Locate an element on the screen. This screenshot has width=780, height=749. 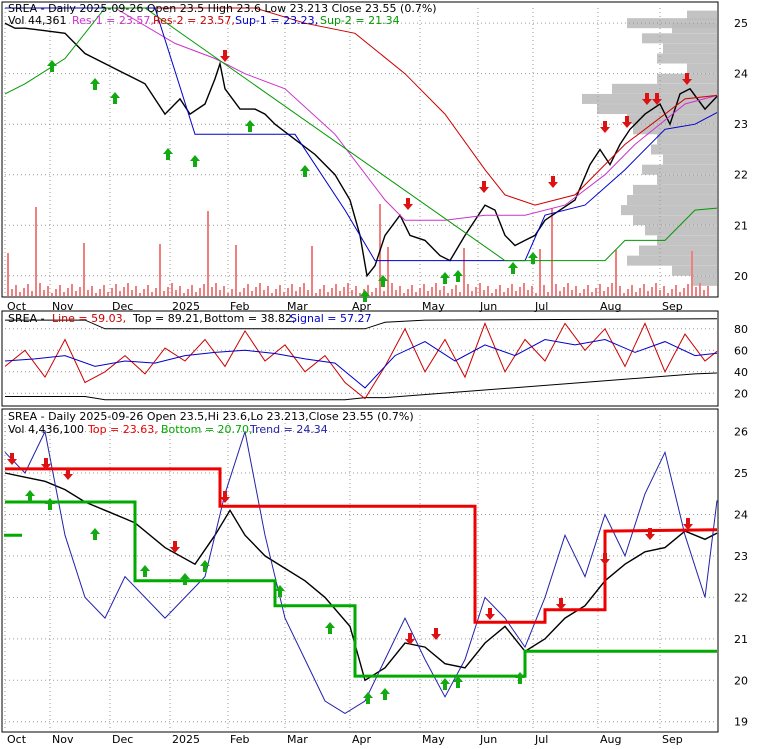
trend-panel-volume: Vol 4,436,100 is located at coordinates (46, 429).